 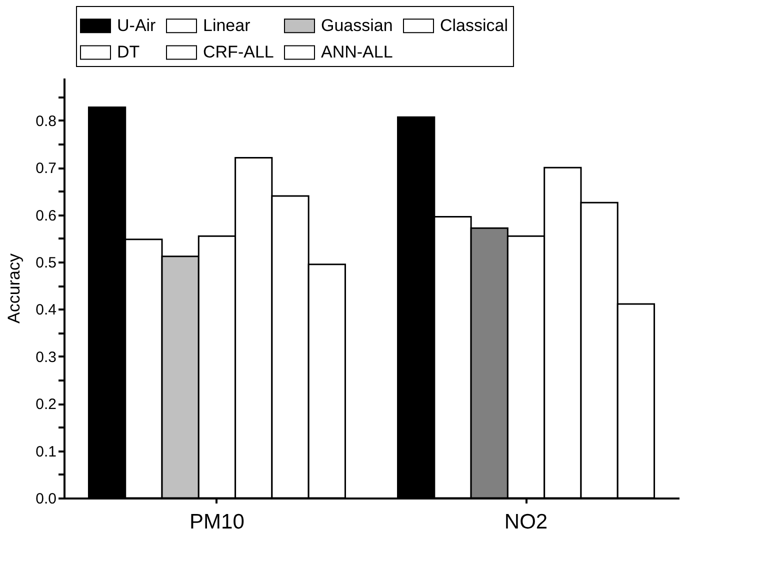 I want to click on y-tick-label: 0.4, so click(x=46, y=310).